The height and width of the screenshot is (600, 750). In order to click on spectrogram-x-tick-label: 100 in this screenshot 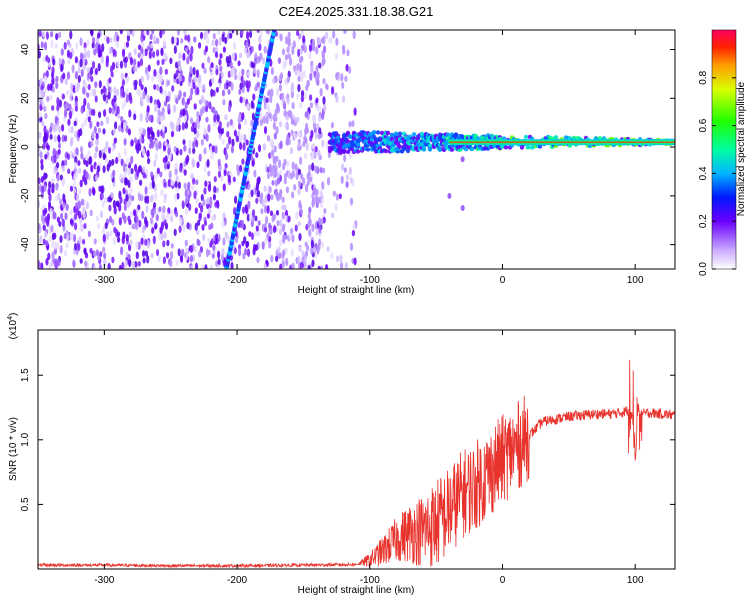, I will do `click(635, 280)`.